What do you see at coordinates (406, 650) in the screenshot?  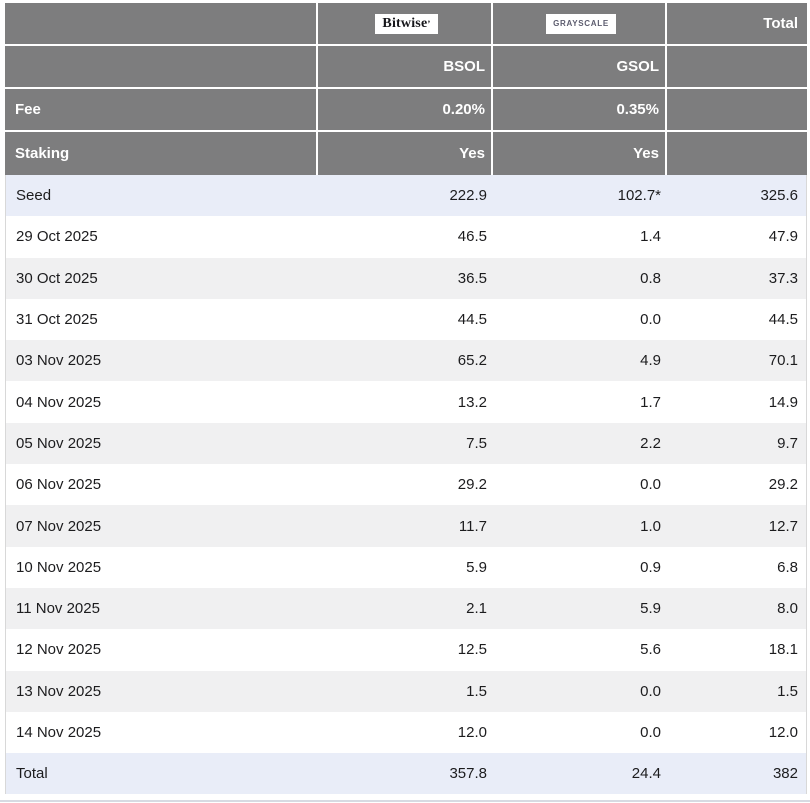 I see `table-row: 12 Nov 2025 12.5 5.6 18.1` at bounding box center [406, 650].